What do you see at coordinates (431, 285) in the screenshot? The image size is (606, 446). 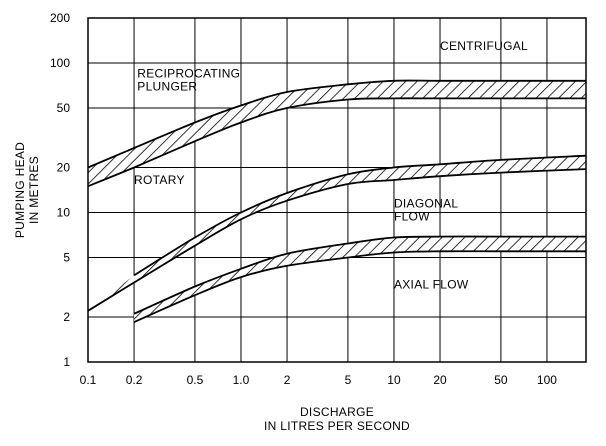 I see `region-label: AXIAL FLOW` at bounding box center [431, 285].